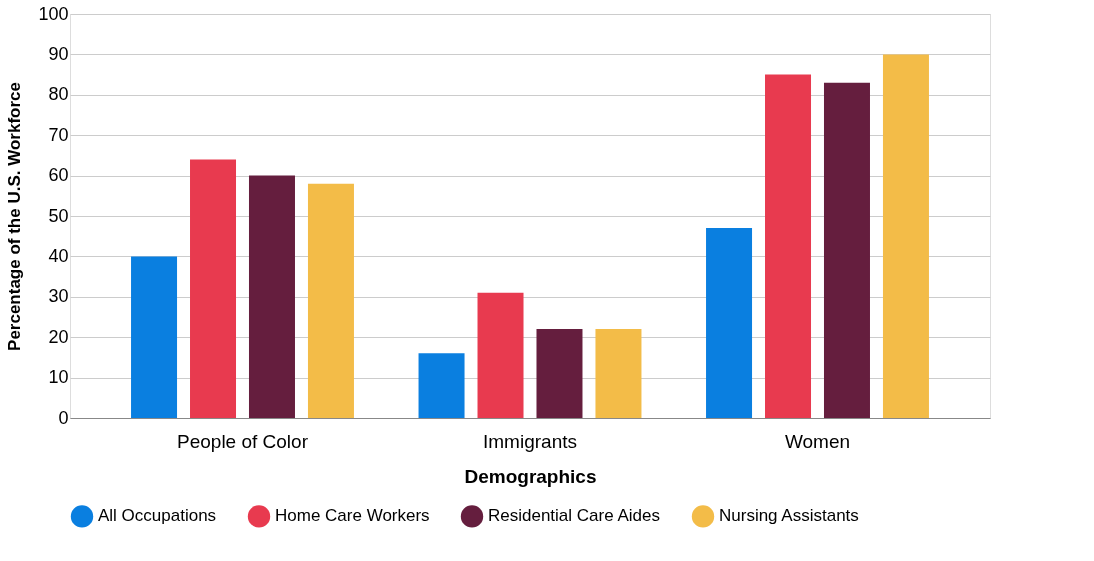  I want to click on y-tick-label: 100, so click(53, 13).